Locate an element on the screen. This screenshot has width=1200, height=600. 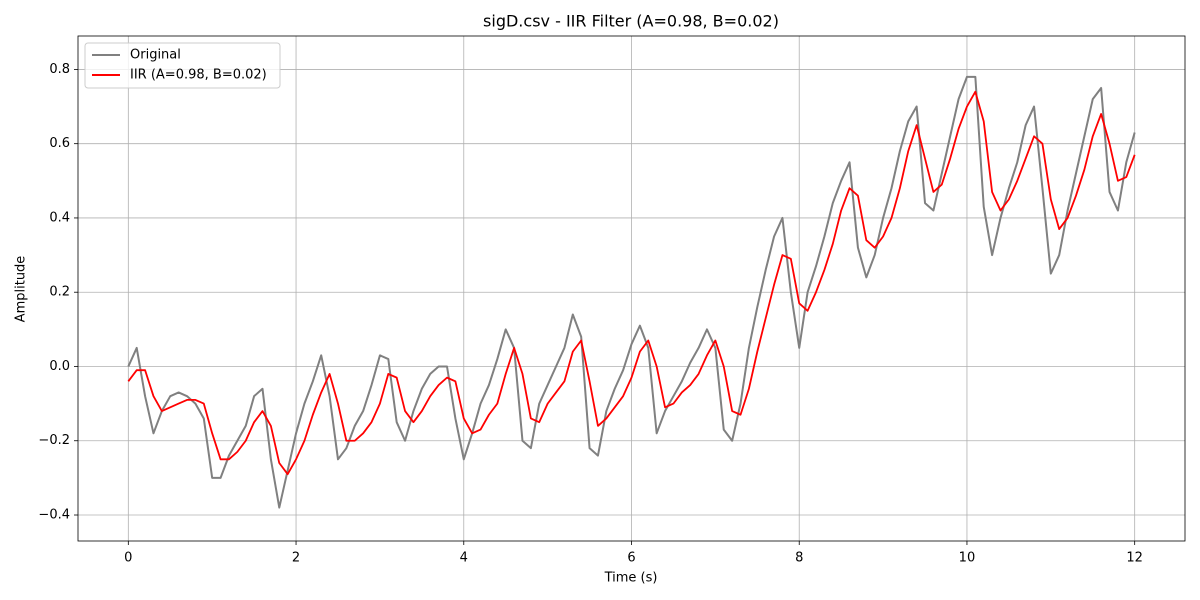
legend-label: Original is located at coordinates (155, 55).